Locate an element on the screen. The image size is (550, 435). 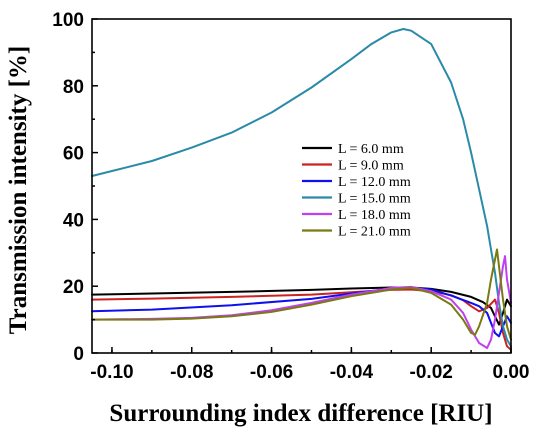
x-tick-label: -0.06 is located at coordinates (271, 372).